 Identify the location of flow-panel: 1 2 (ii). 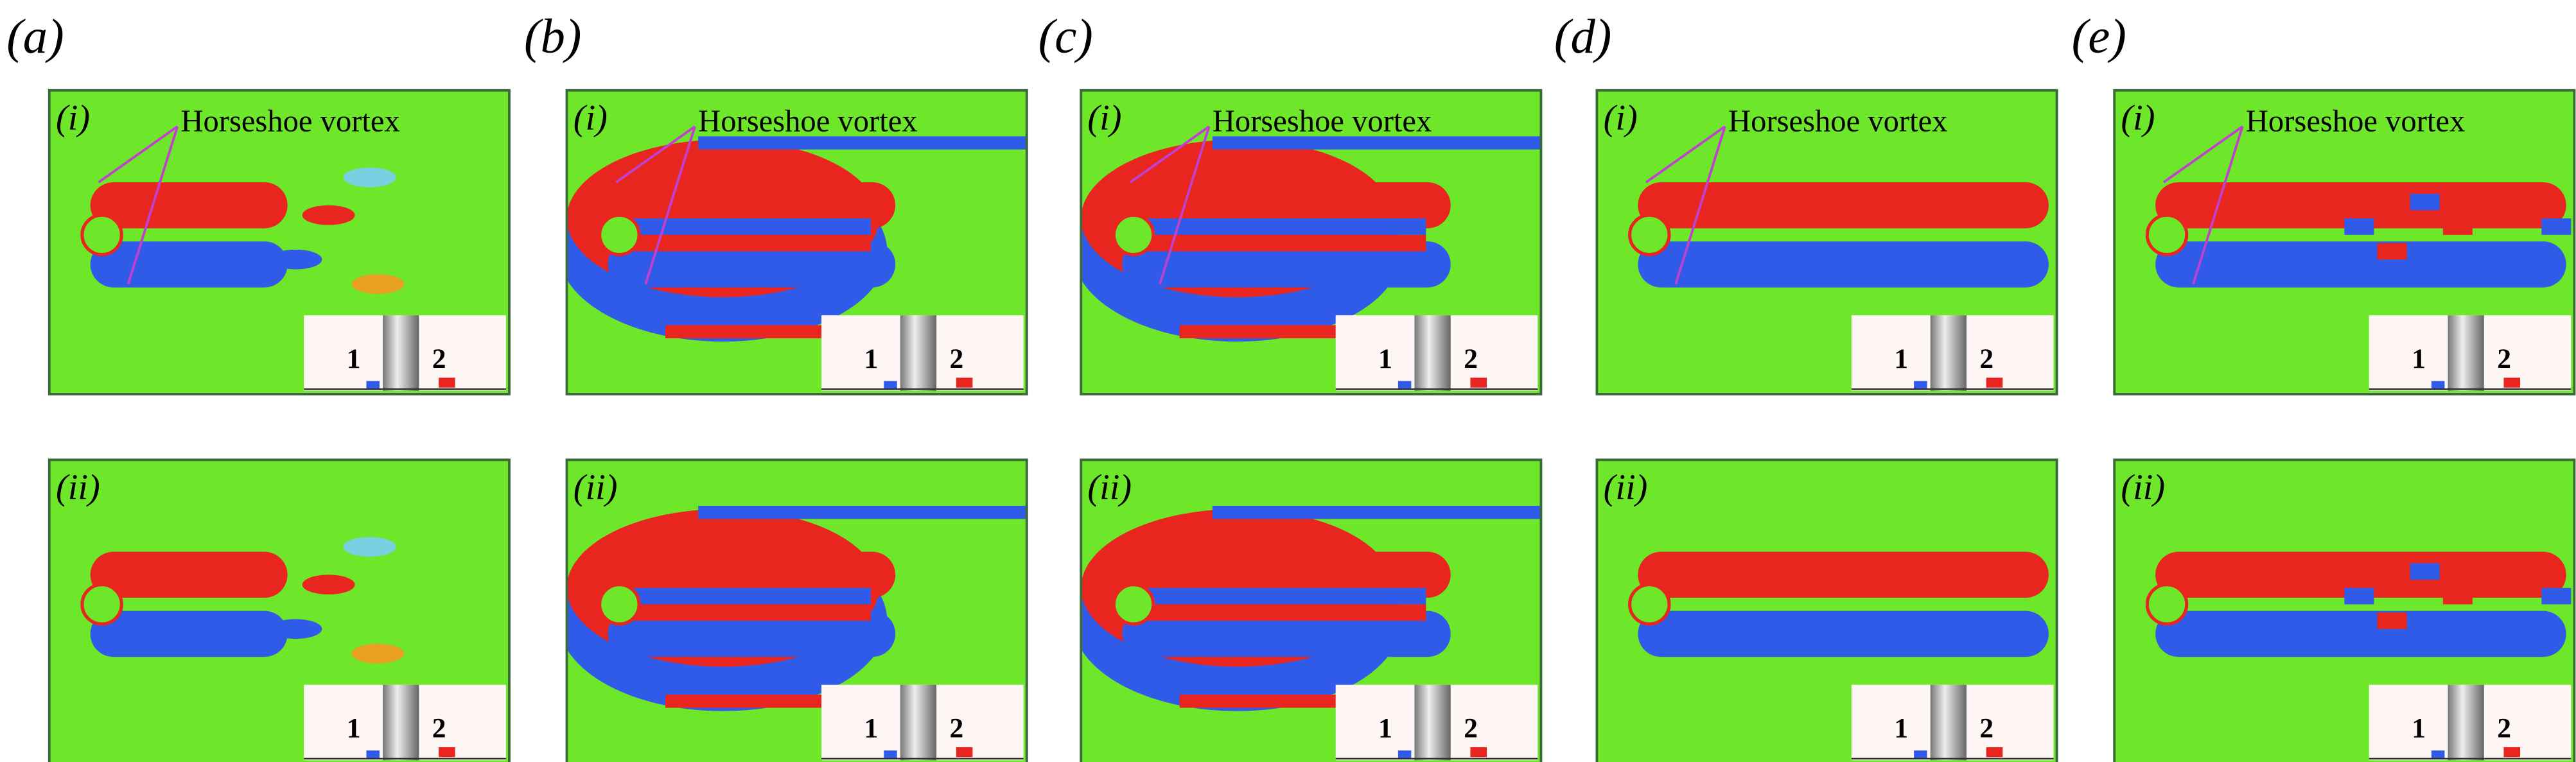
(279, 610).